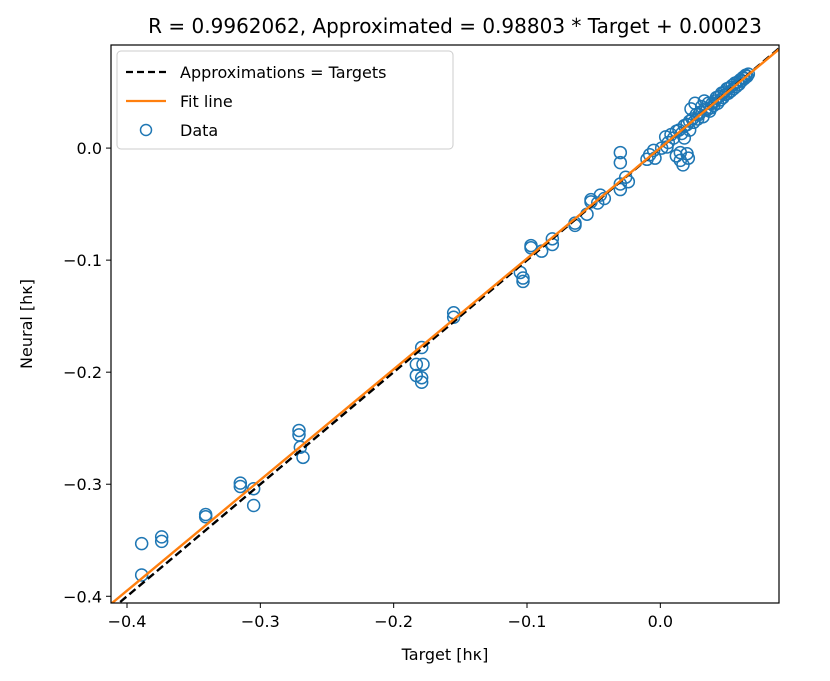 The image size is (830, 681). Describe the element at coordinates (82, 596) in the screenshot. I see `y-tick-label: −0.4` at that location.